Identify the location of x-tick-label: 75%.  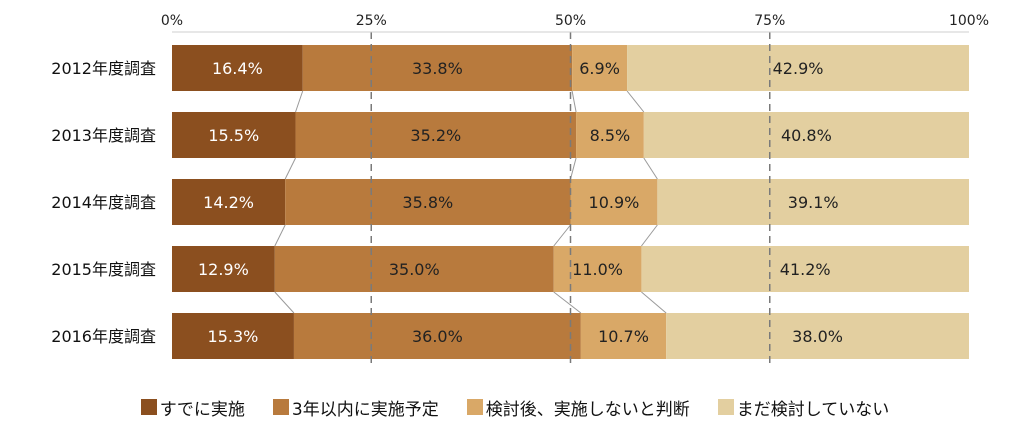
(769, 21).